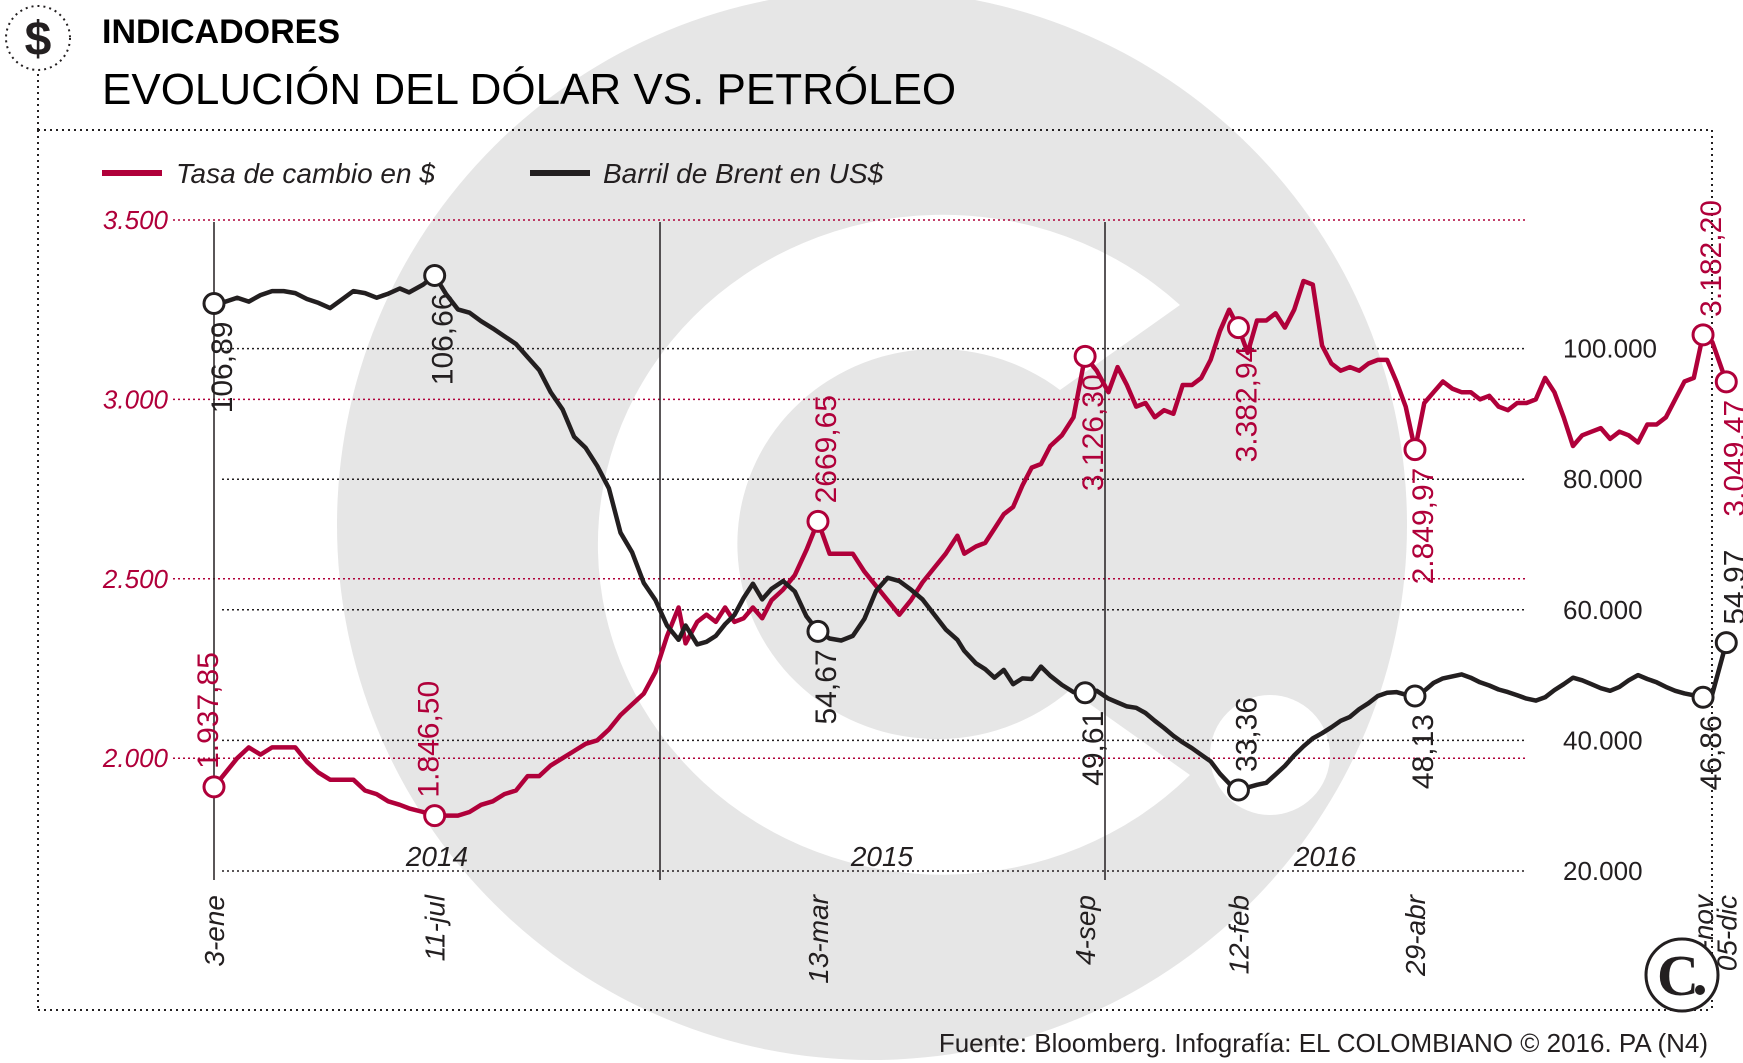  What do you see at coordinates (221, 32) in the screenshot?
I see `kicker: INDICADORES` at bounding box center [221, 32].